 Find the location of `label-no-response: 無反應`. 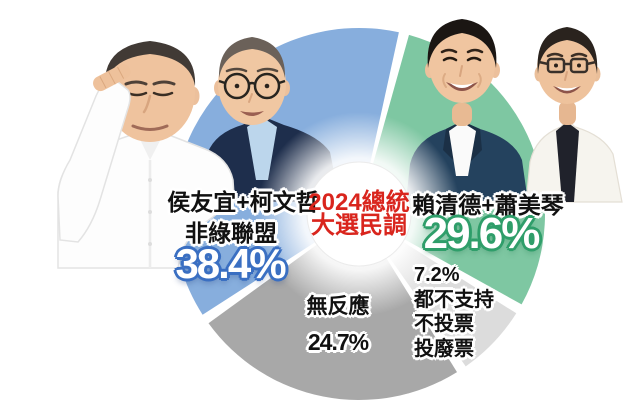

label-no-response: 無反應 is located at coordinates (338, 306).